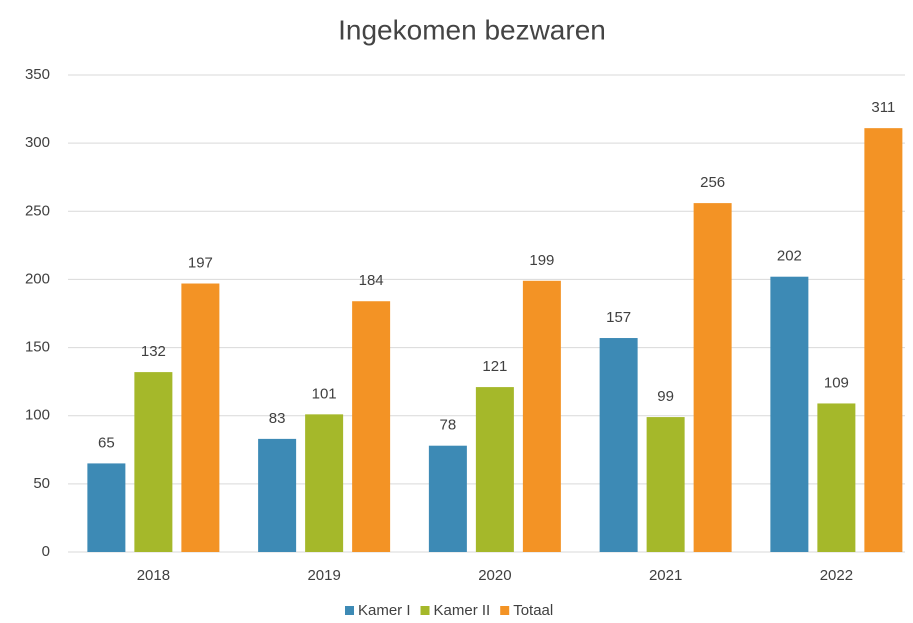 The width and height of the screenshot is (913, 623). Describe the element at coordinates (46, 551) in the screenshot. I see `y-tick-label: 0` at that location.